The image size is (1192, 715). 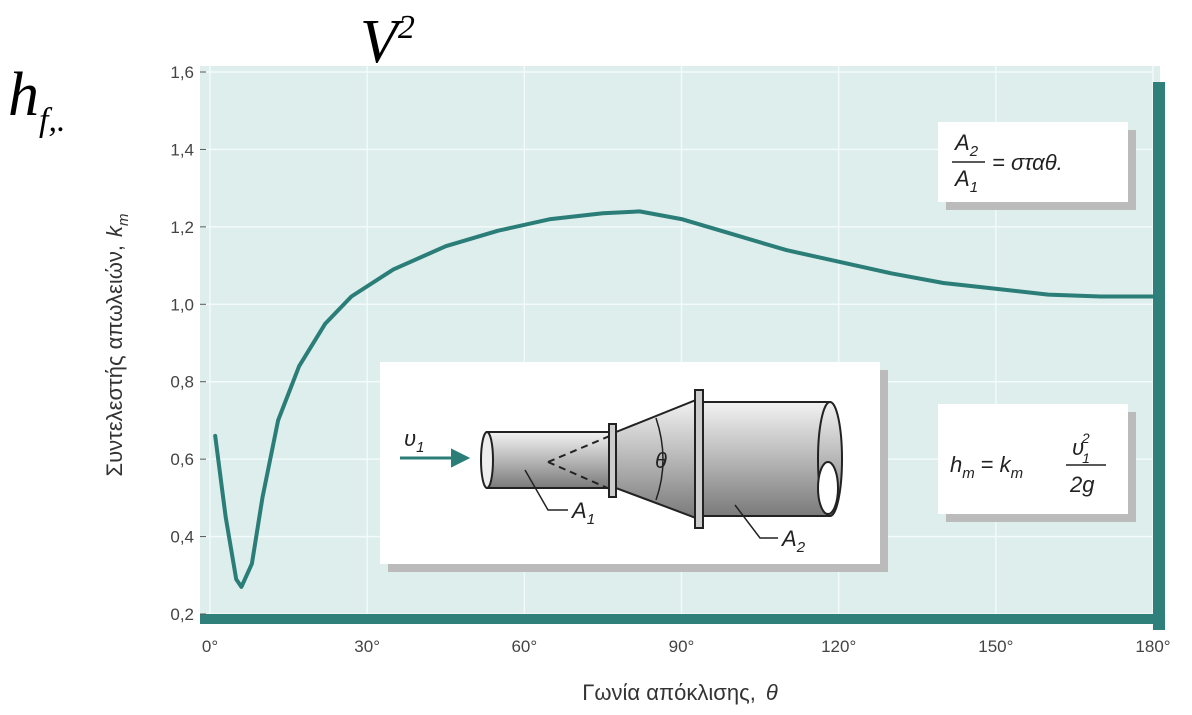 What do you see at coordinates (1033, 459) in the screenshot?
I see `annotation-box` at bounding box center [1033, 459].